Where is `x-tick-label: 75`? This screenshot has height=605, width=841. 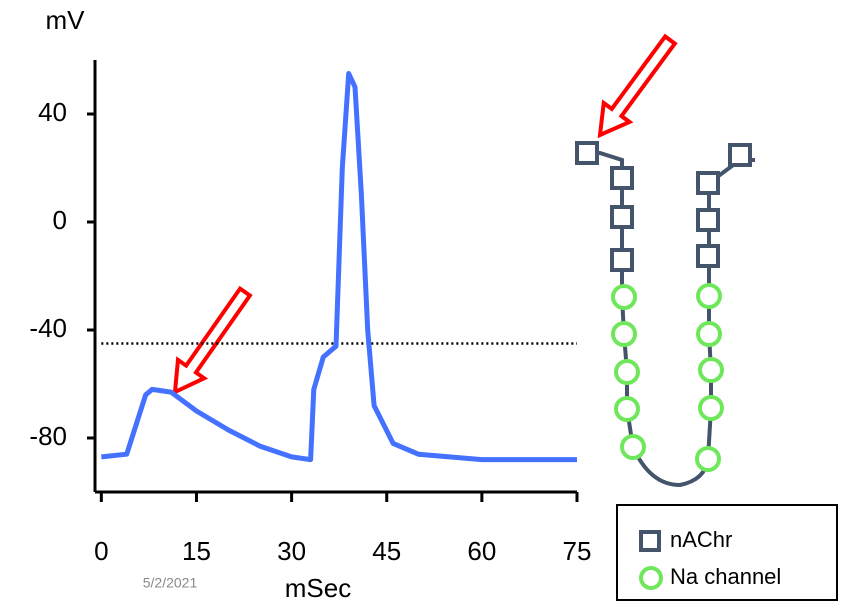
x-tick-label: 75 is located at coordinates (577, 551).